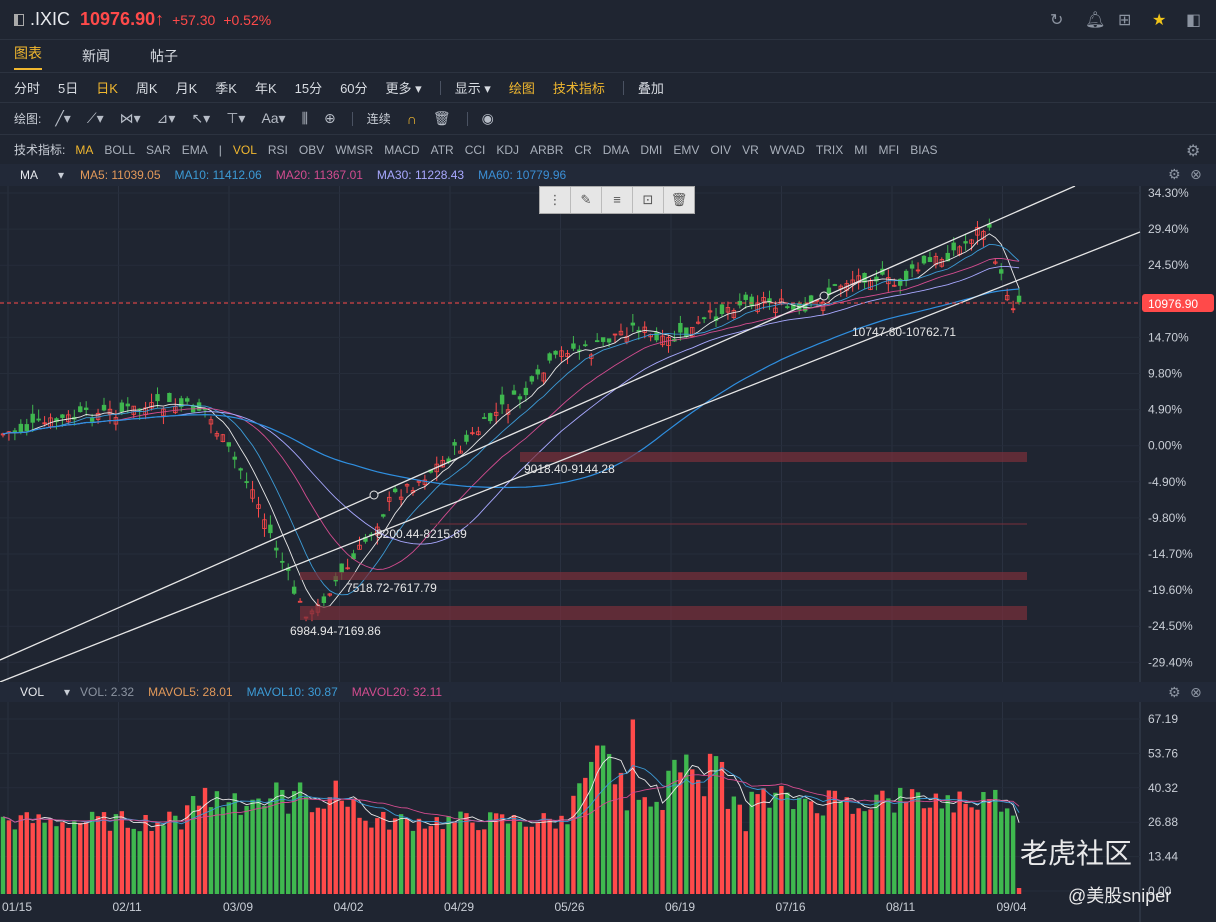 Image resolution: width=1216 pixels, height=922 pixels. Describe the element at coordinates (1159, 20) in the screenshot. I see `star-icon: ★` at that location.